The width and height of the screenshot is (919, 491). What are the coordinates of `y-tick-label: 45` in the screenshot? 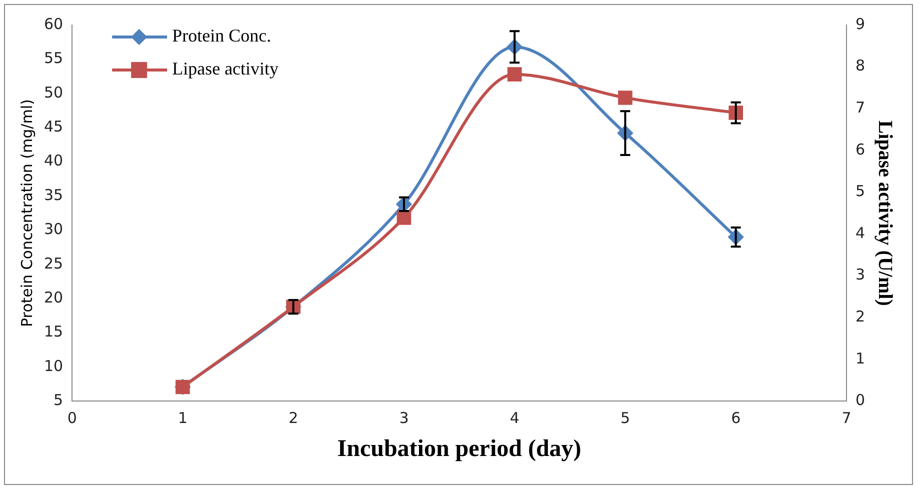 It's located at (54, 126).